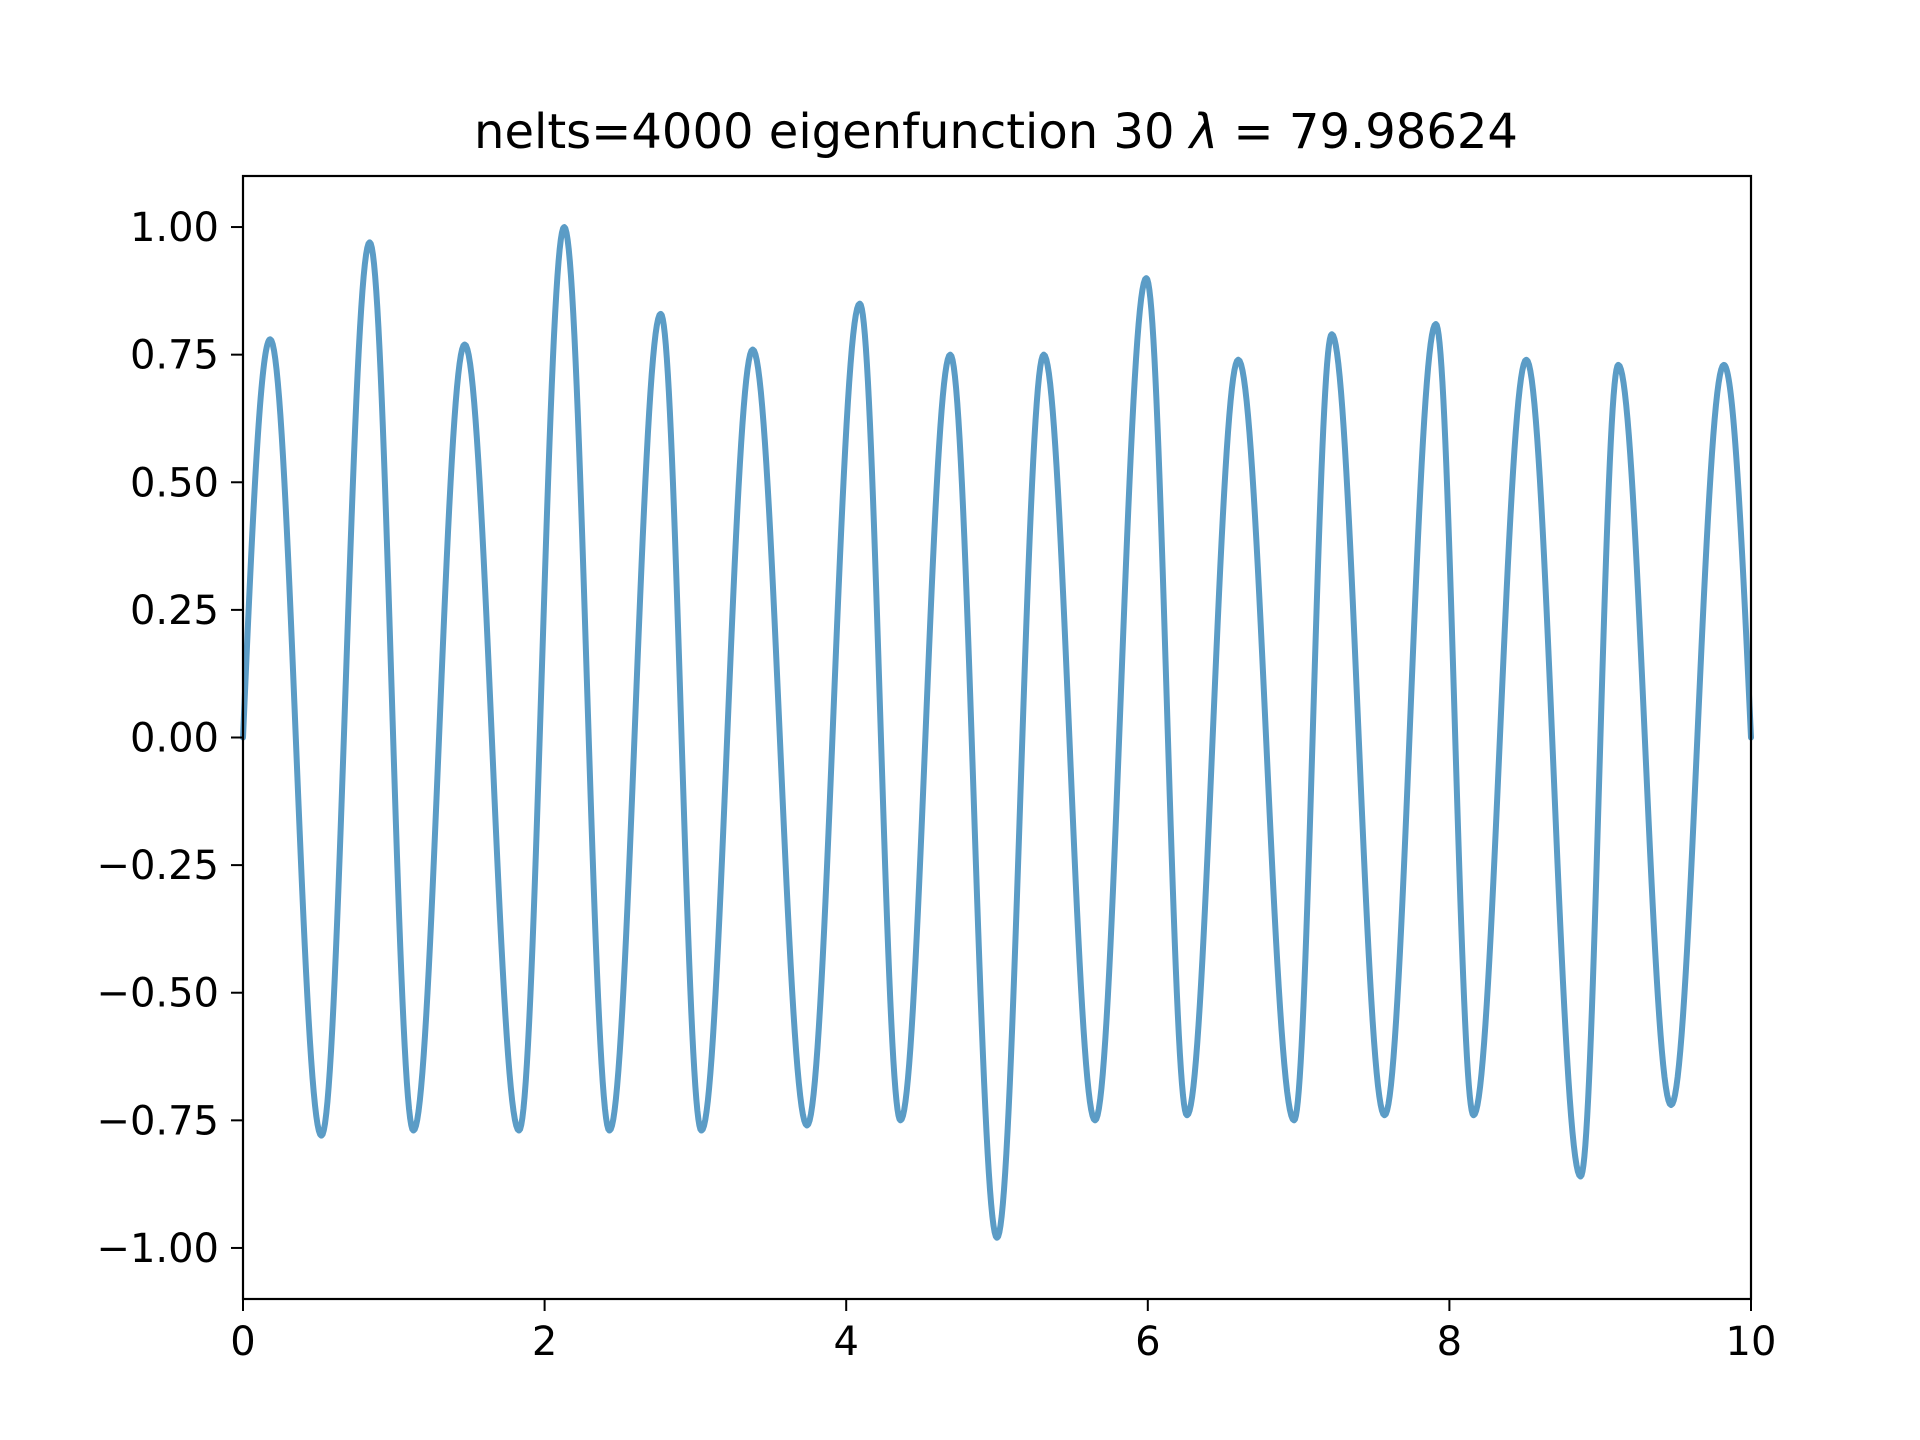 The width and height of the screenshot is (1920, 1440). Describe the element at coordinates (1368, 132) in the screenshot. I see `chart-title-value: = 79.98624` at that location.